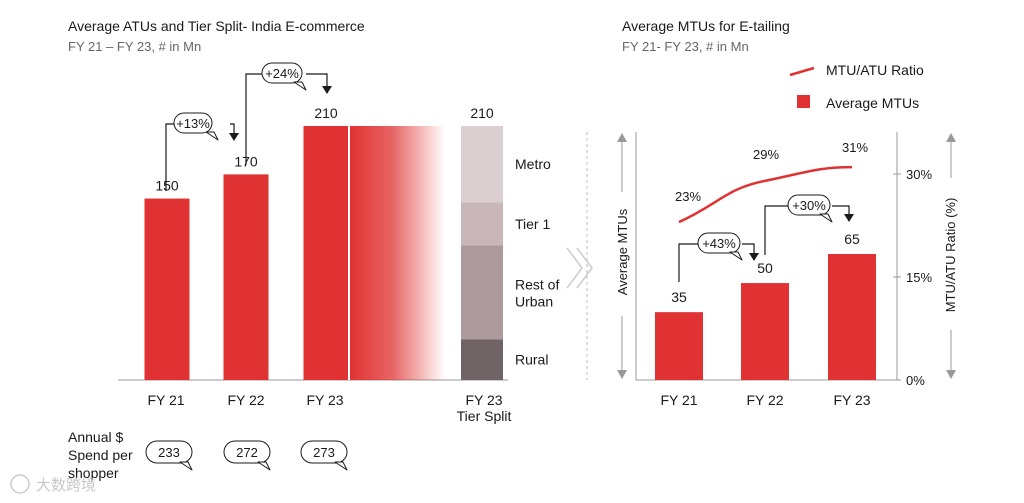 This screenshot has width=1024, height=503. I want to click on tier-segment-rural, so click(482, 359).